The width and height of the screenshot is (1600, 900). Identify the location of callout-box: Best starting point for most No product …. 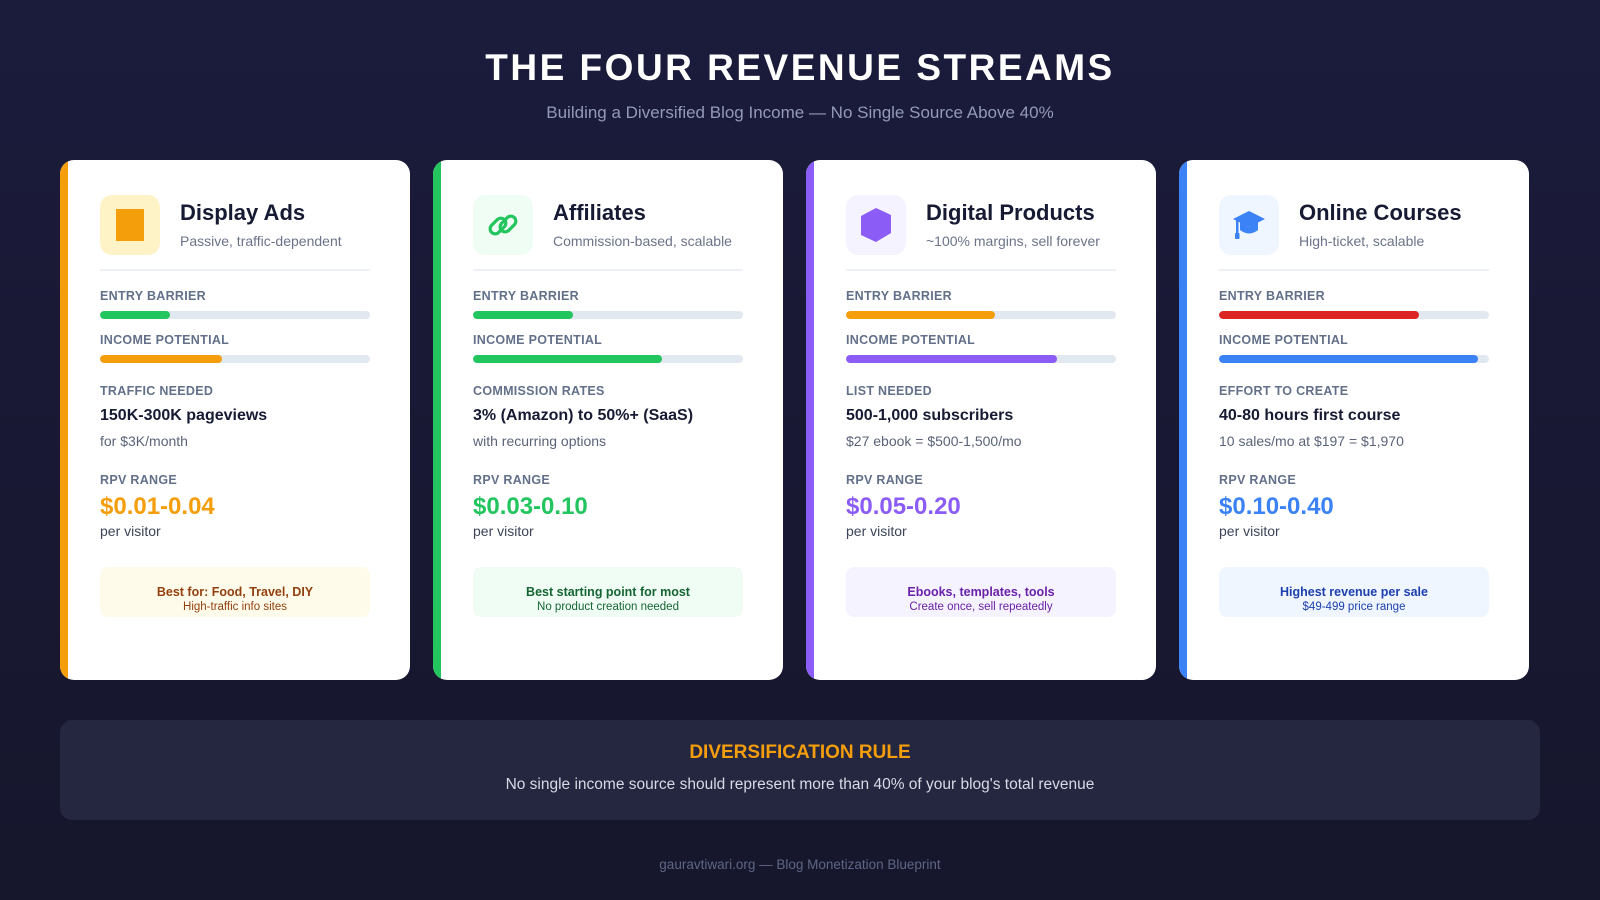
(608, 592).